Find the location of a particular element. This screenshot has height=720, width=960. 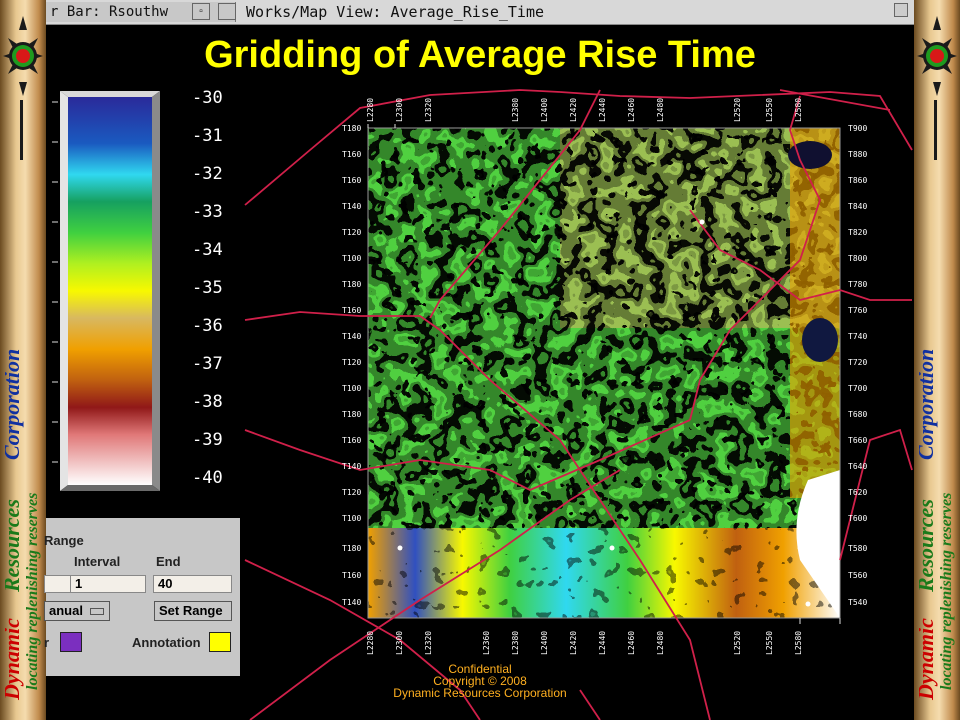

top-axis-label: L2520 is located at coordinates (737, 110).